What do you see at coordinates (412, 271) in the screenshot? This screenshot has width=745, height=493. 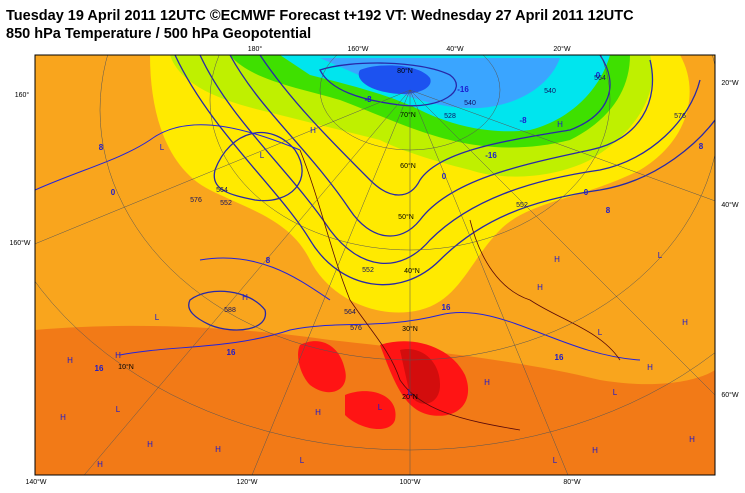 I see `graticule-label: 40°N` at bounding box center [412, 271].